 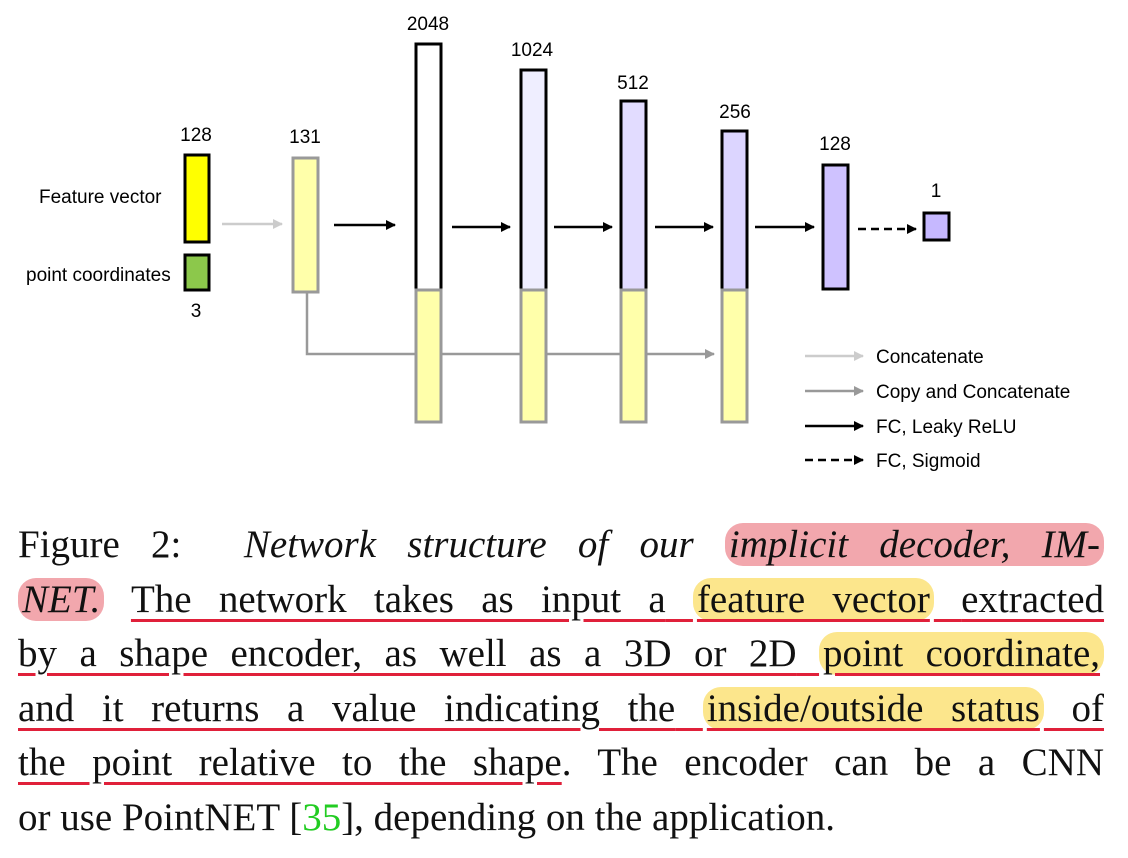 What do you see at coordinates (98, 275) in the screenshot?
I see `point-coordinates-label: point coordinates` at bounding box center [98, 275].